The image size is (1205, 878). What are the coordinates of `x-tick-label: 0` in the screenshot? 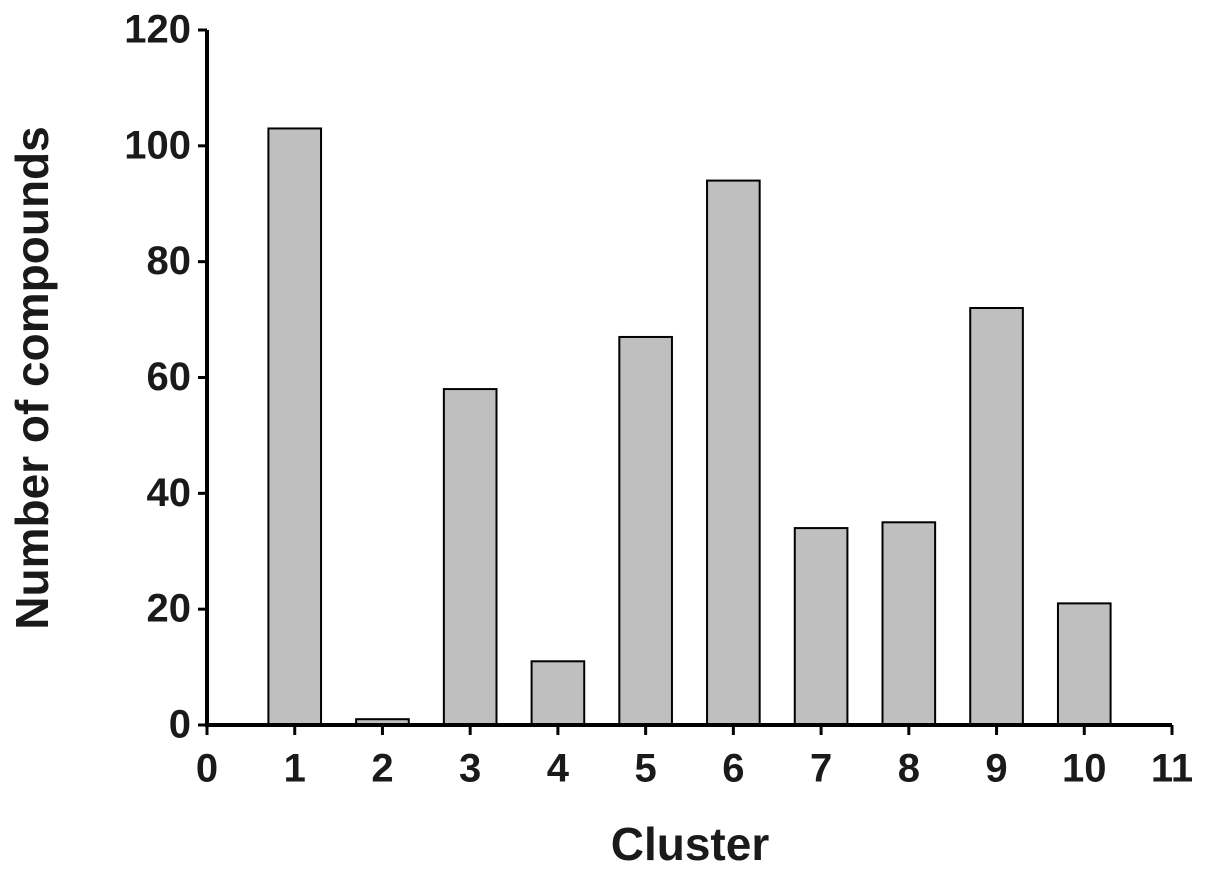 It's located at (207, 769).